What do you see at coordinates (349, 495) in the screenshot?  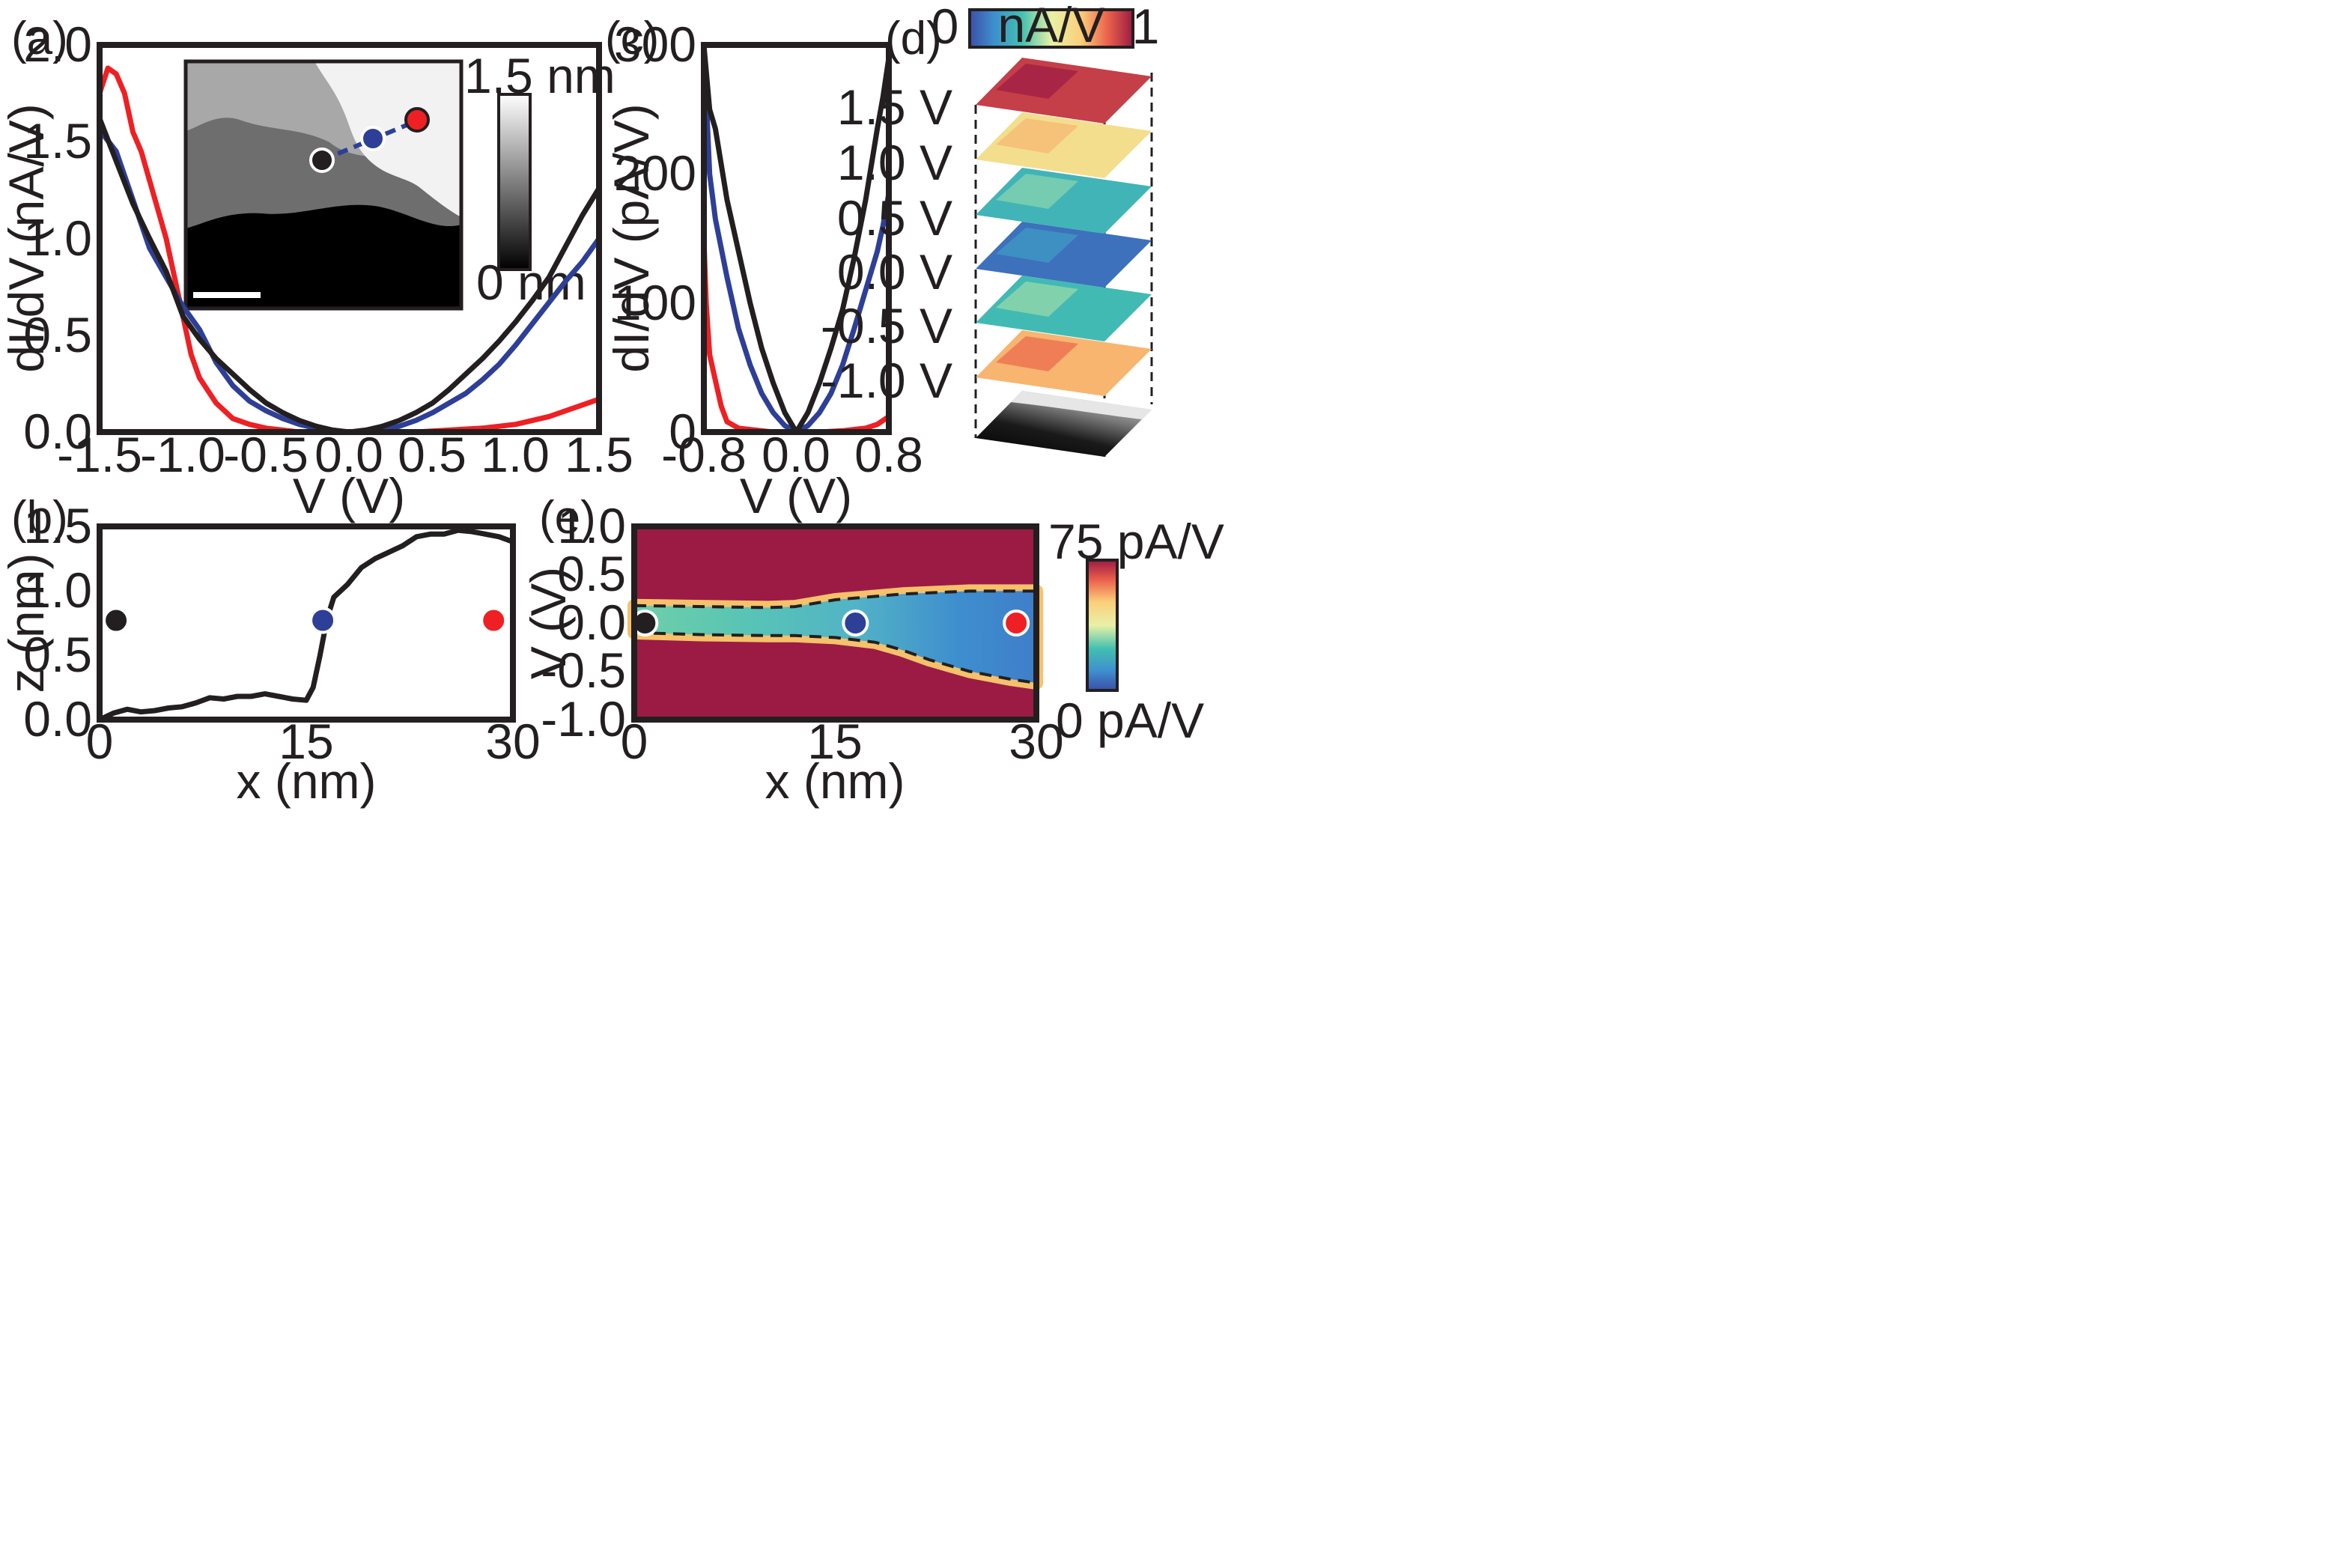 I see `a-xlabel: V (V)` at bounding box center [349, 495].